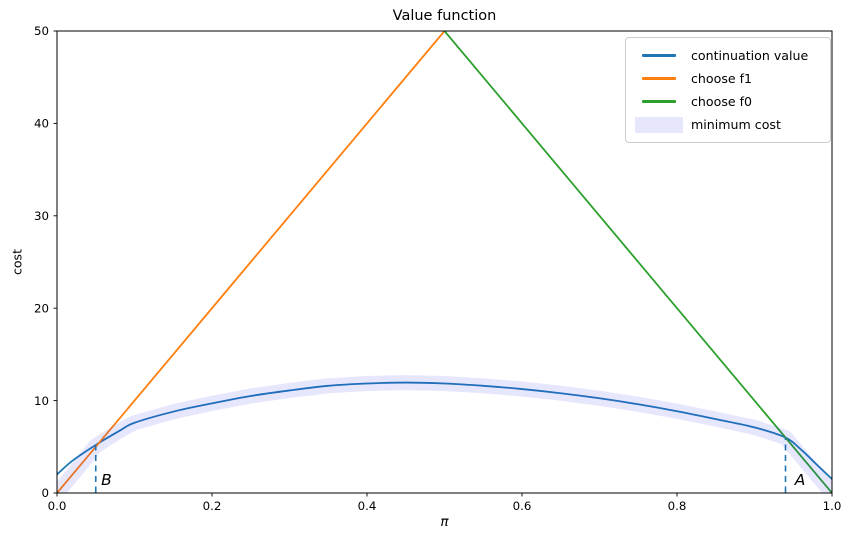 The width and height of the screenshot is (853, 545). What do you see at coordinates (41, 401) in the screenshot?
I see `y-tick-label: 10` at bounding box center [41, 401].